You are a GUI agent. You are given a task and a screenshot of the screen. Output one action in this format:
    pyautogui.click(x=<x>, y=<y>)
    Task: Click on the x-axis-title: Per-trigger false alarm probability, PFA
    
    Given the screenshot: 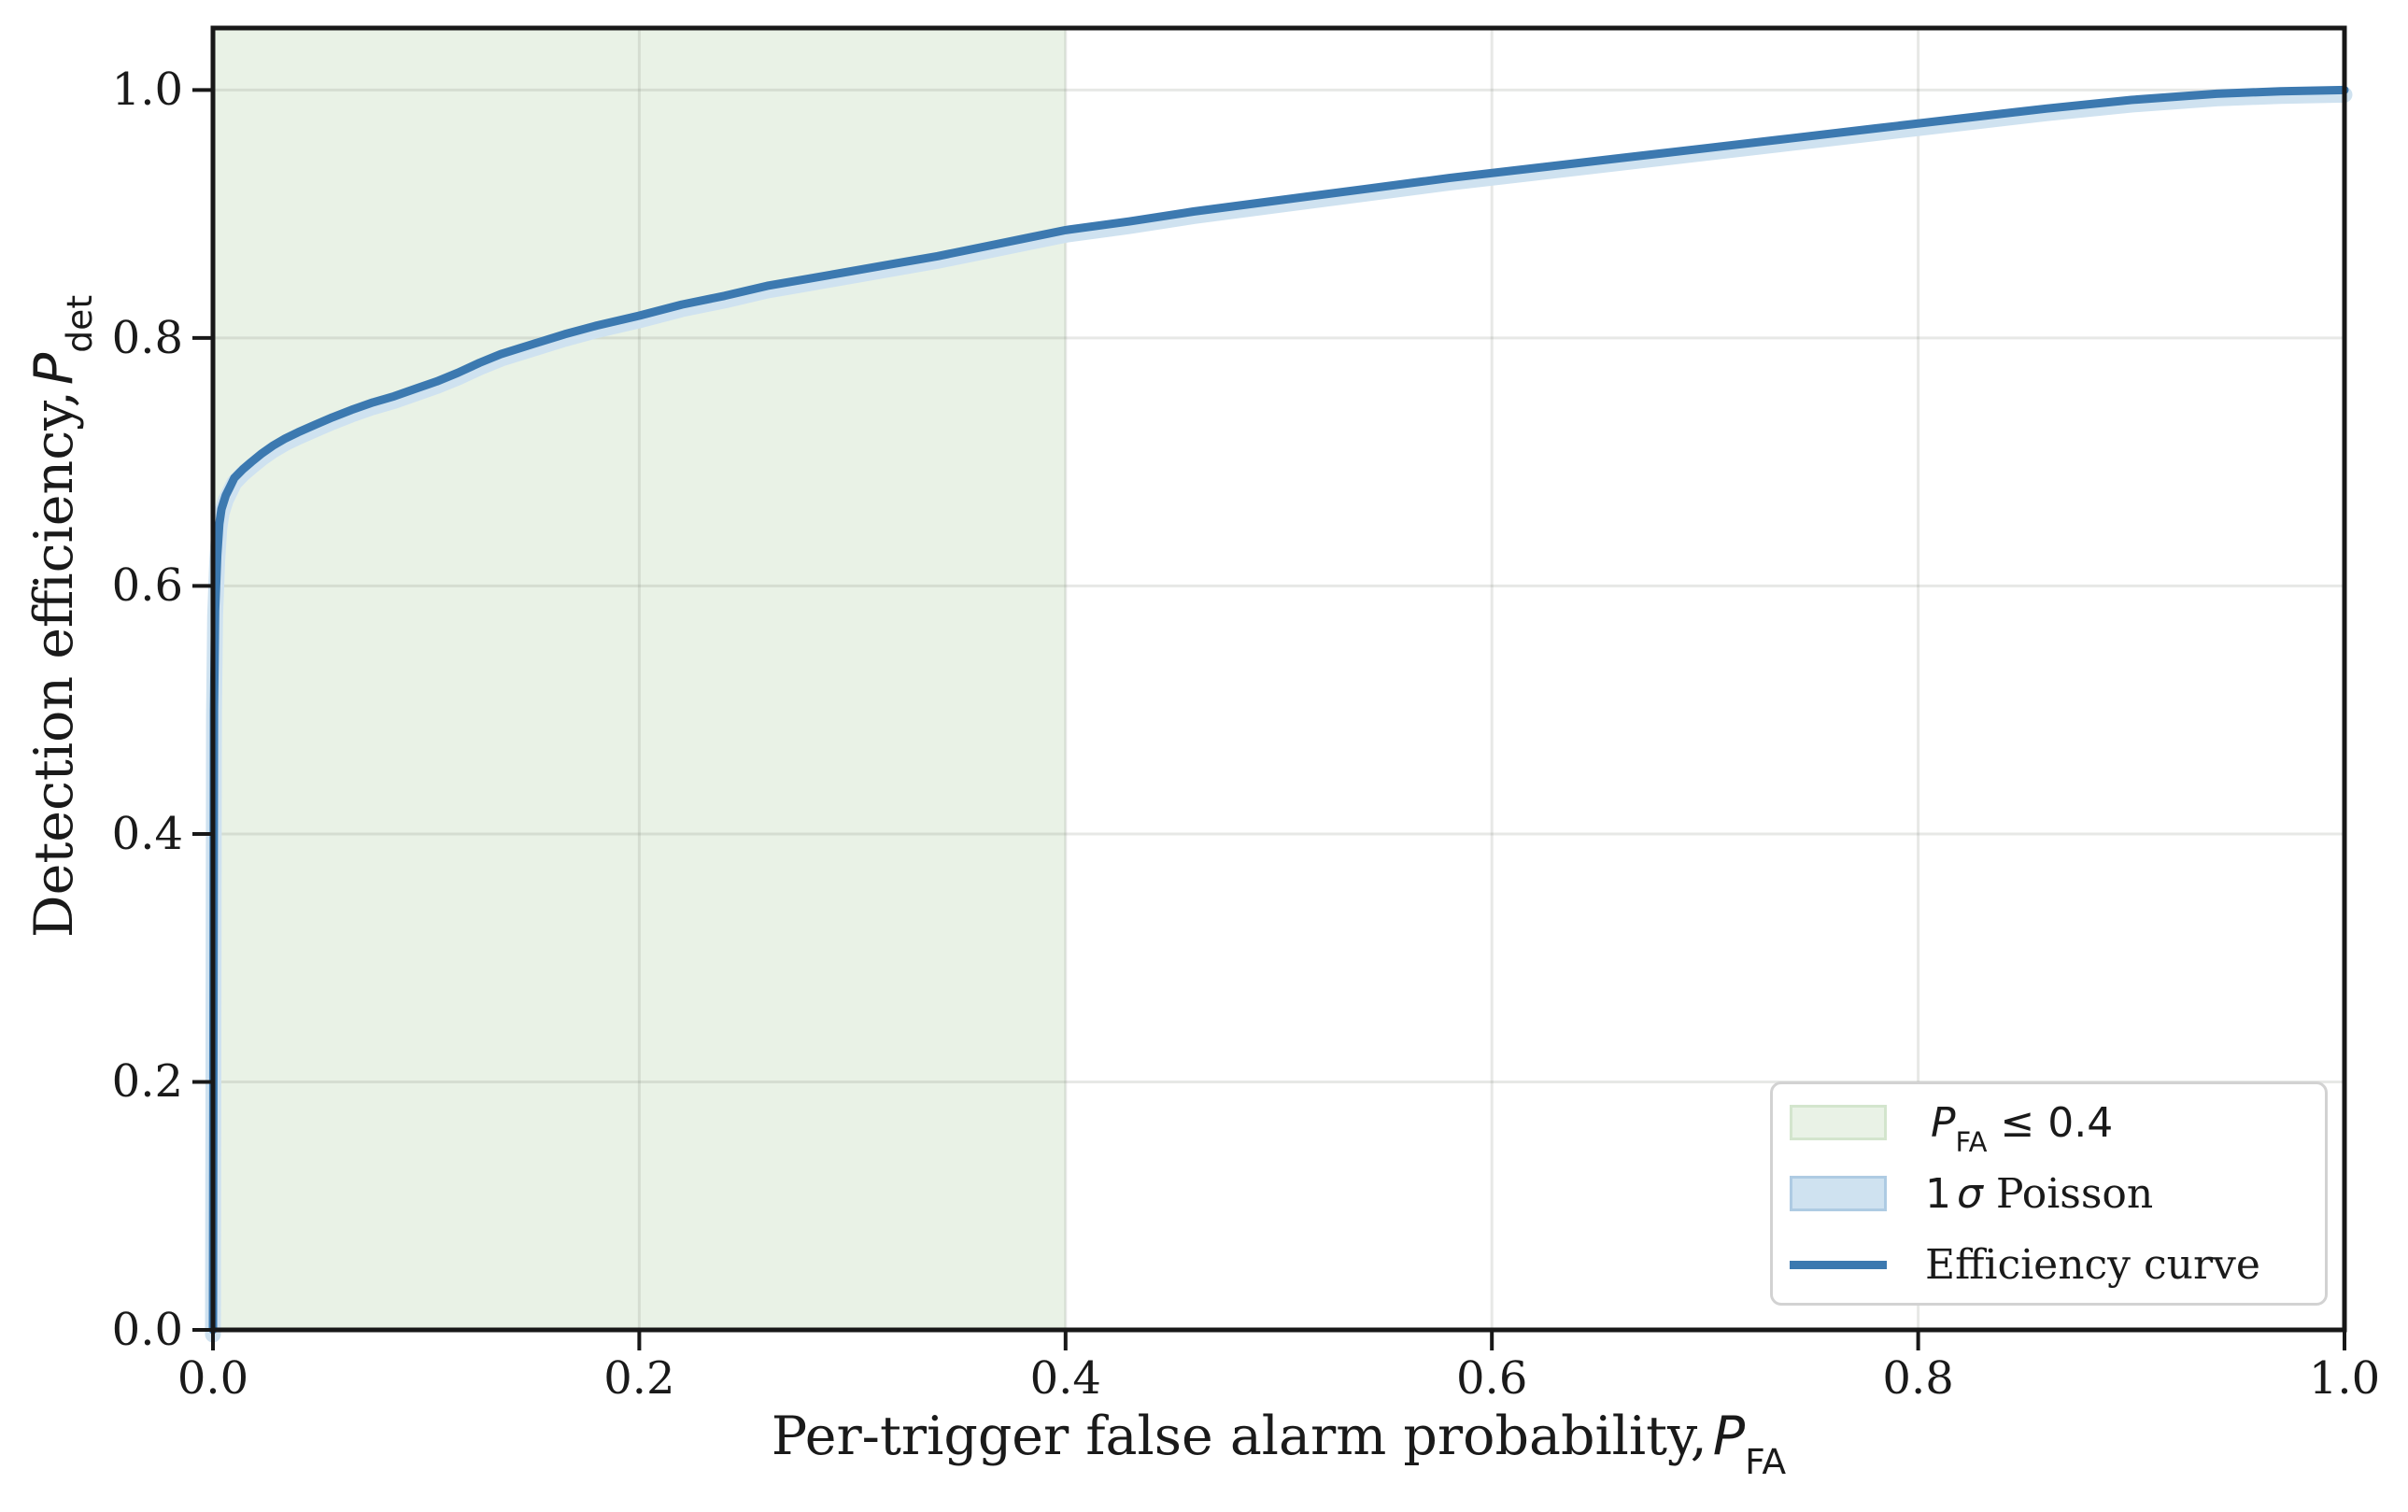 What is the action you would take?
    pyautogui.click(x=1278, y=1442)
    